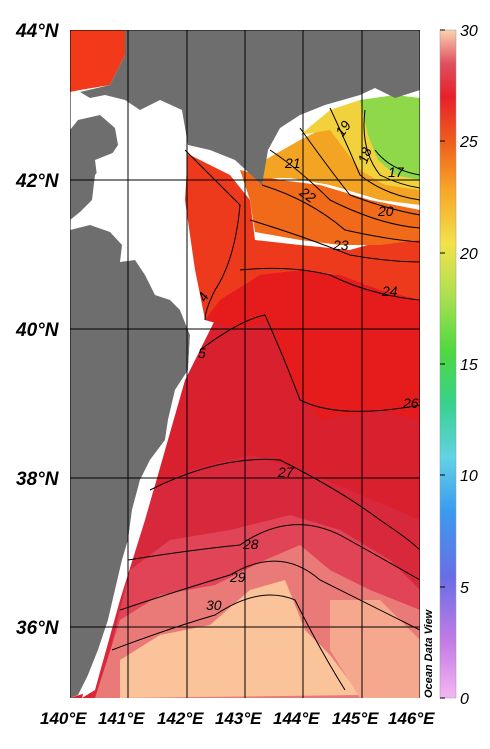 This screenshot has width=490, height=749. I want to click on land-oshima, so click(94, 167).